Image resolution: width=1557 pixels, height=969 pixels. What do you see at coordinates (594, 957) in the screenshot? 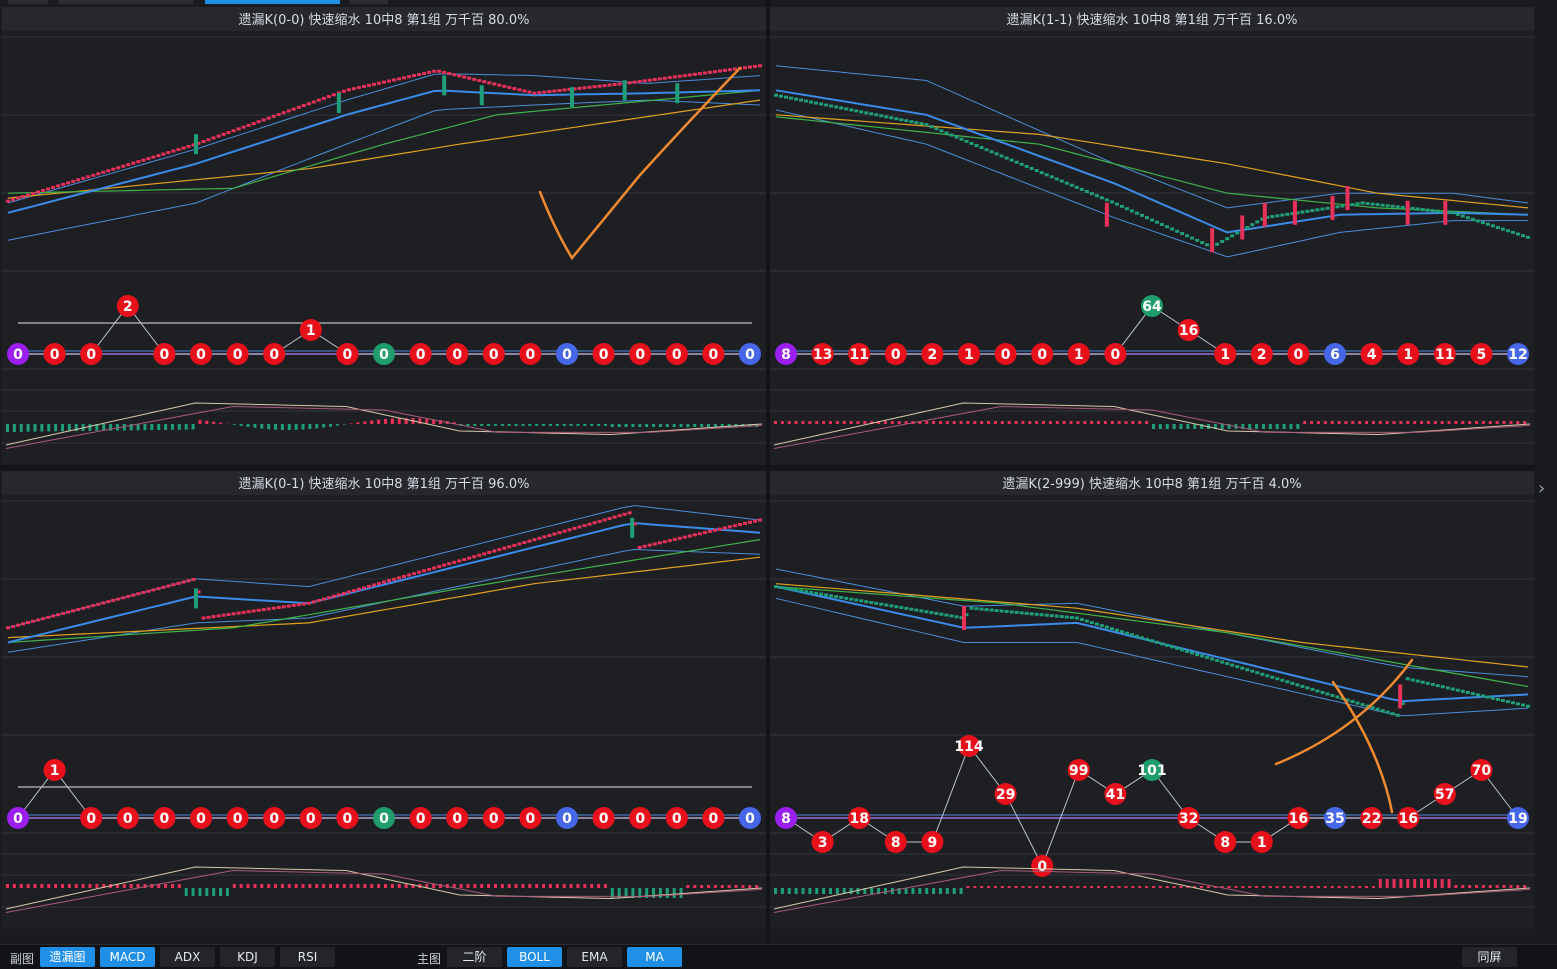
I see `main-button-ema: EMA` at bounding box center [594, 957].